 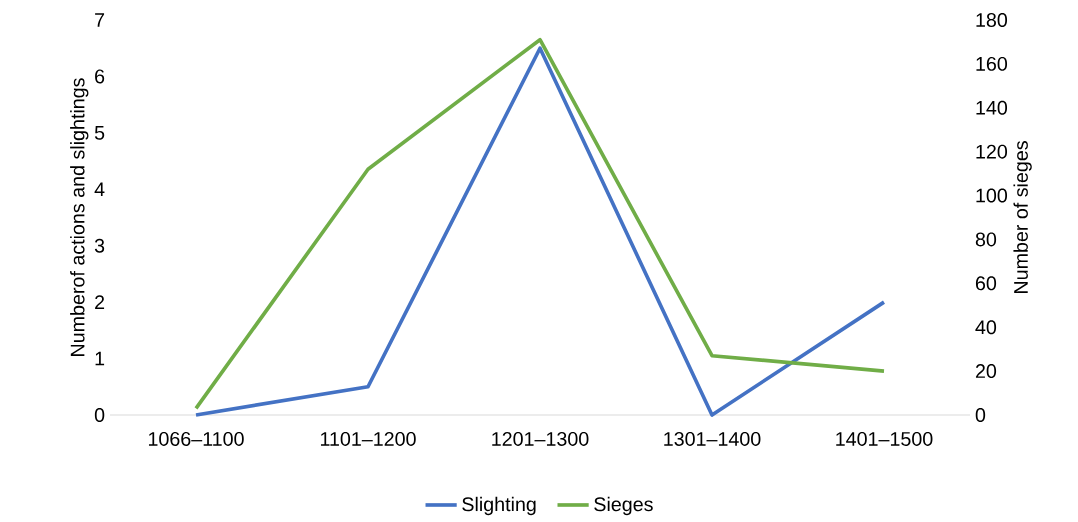 What do you see at coordinates (986, 371) in the screenshot?
I see `y2-tick-label: 20` at bounding box center [986, 371].